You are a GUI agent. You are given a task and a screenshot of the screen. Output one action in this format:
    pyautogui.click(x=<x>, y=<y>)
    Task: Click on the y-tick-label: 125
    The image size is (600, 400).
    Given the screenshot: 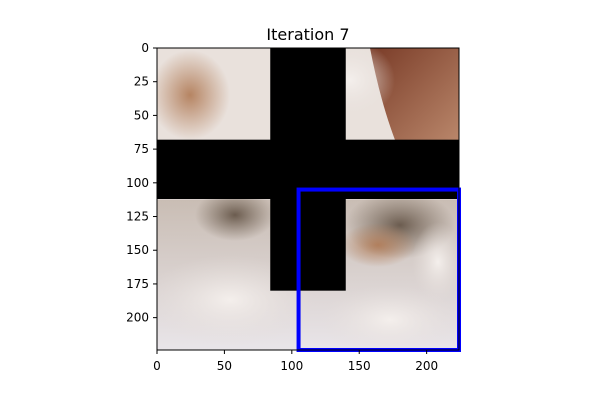 What is the action you would take?
    pyautogui.click(x=137, y=217)
    